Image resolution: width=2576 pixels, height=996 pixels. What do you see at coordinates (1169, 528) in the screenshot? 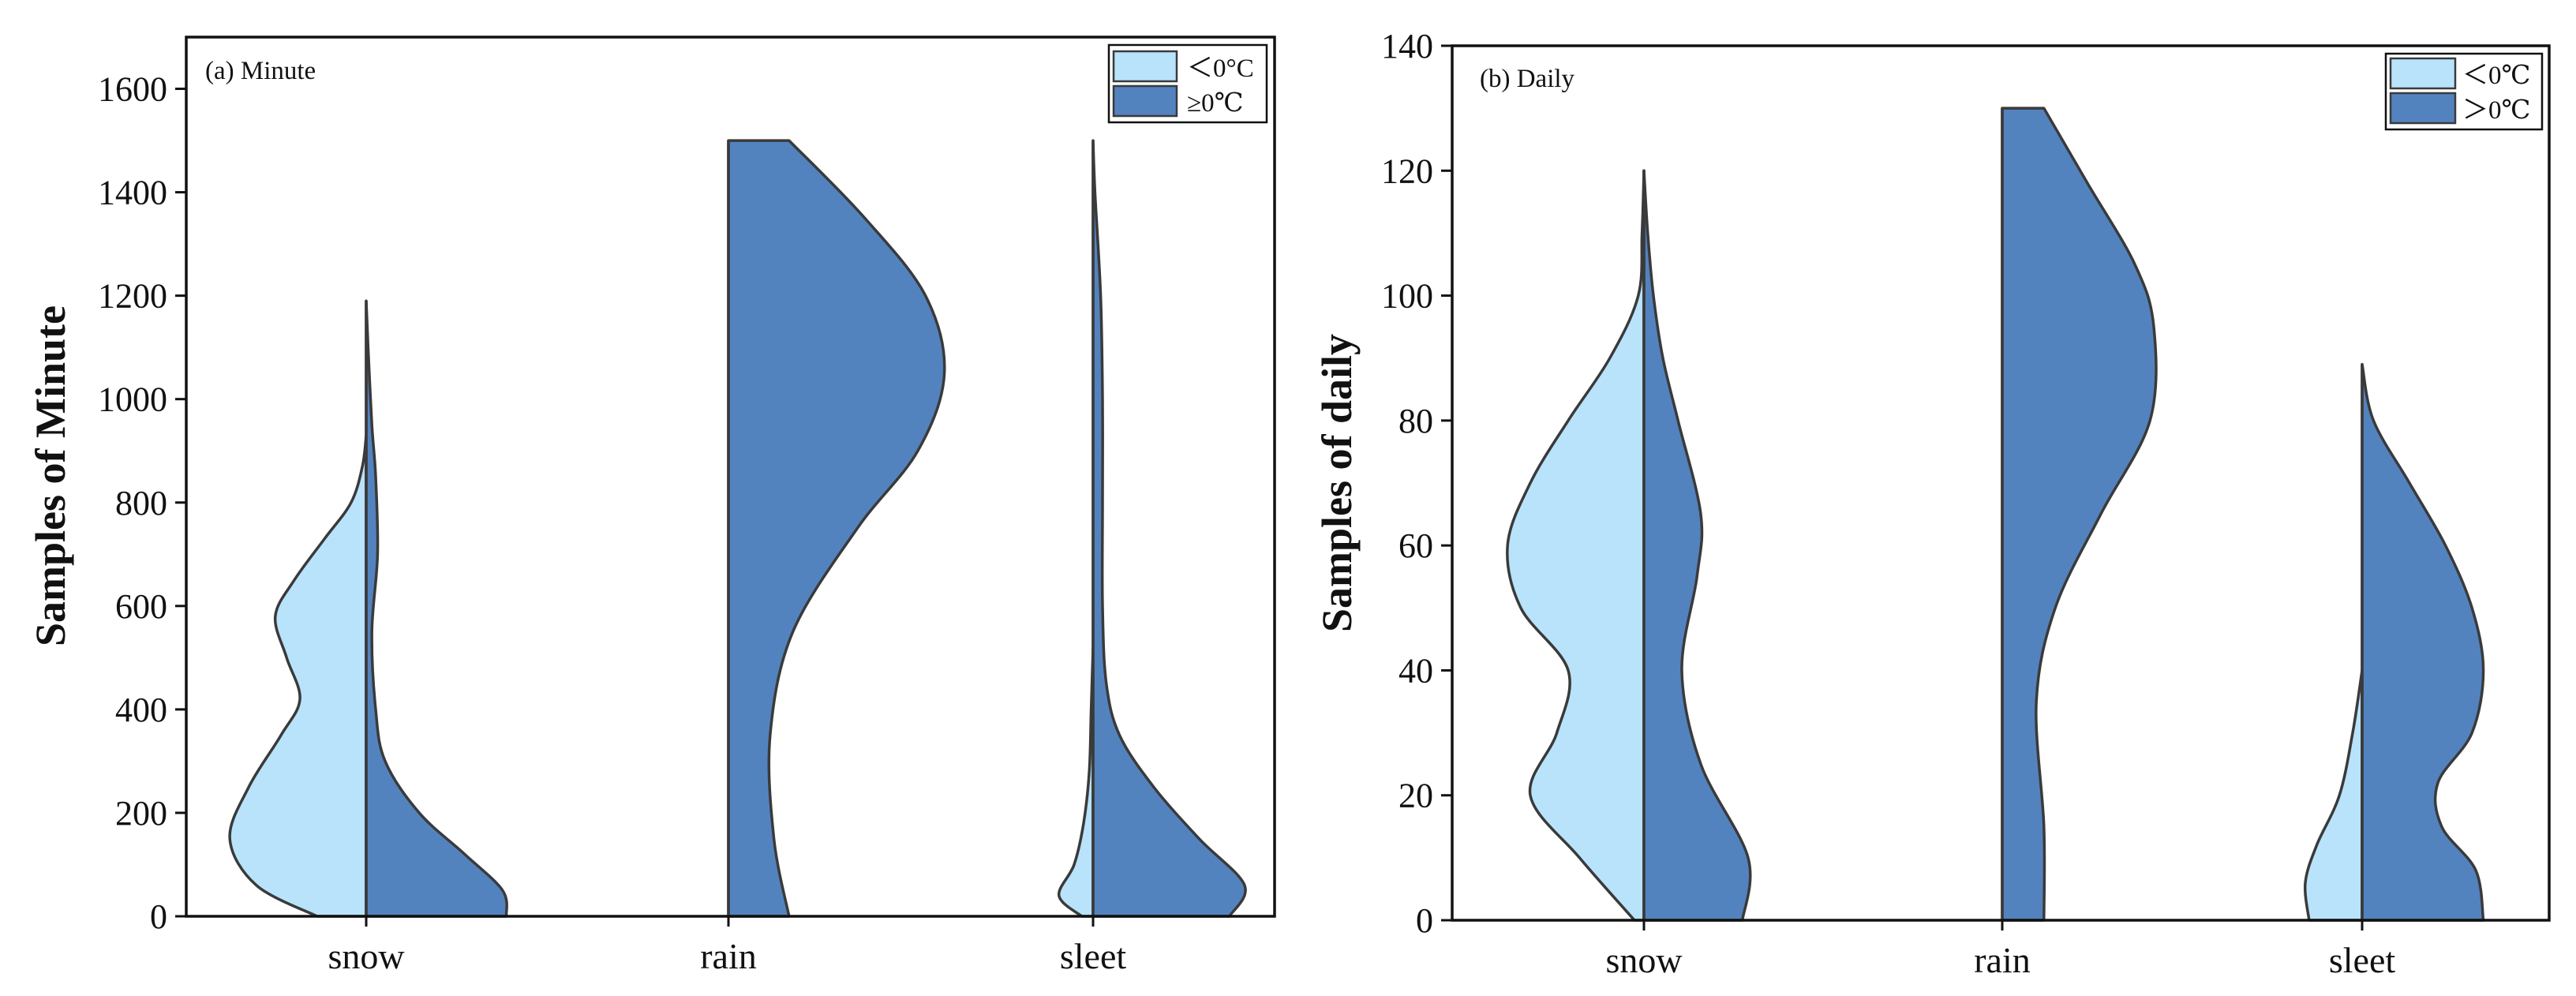
I see `violin-sleet-above-zero-minute` at bounding box center [1169, 528].